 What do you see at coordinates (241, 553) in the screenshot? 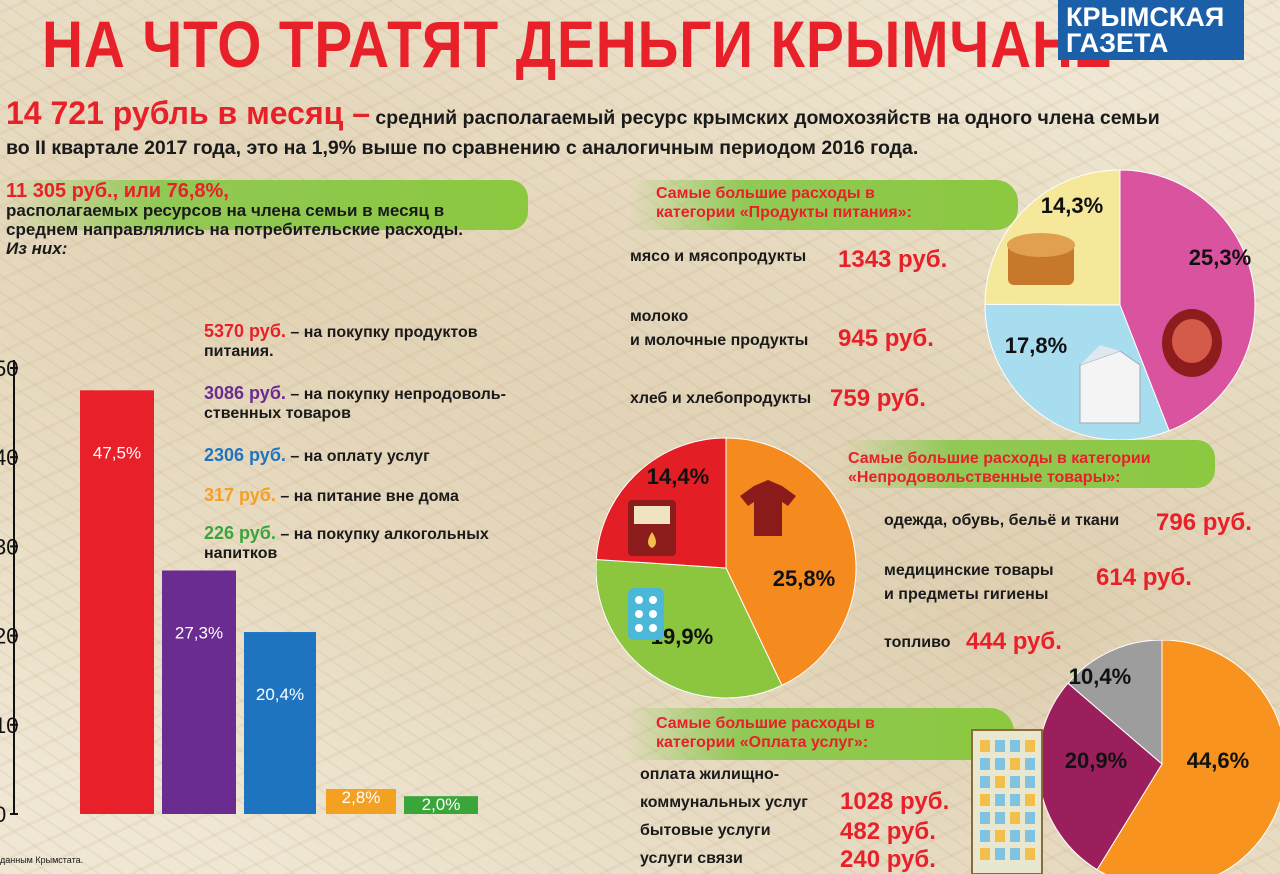
I see `spending-item-text-2: напитков` at bounding box center [241, 553].